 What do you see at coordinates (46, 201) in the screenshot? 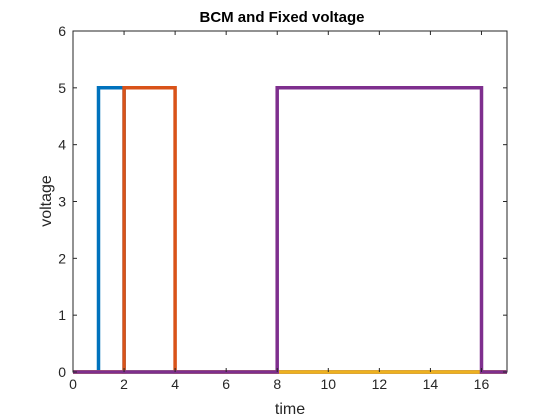
I see `y-axis-label: voltage` at bounding box center [46, 201].